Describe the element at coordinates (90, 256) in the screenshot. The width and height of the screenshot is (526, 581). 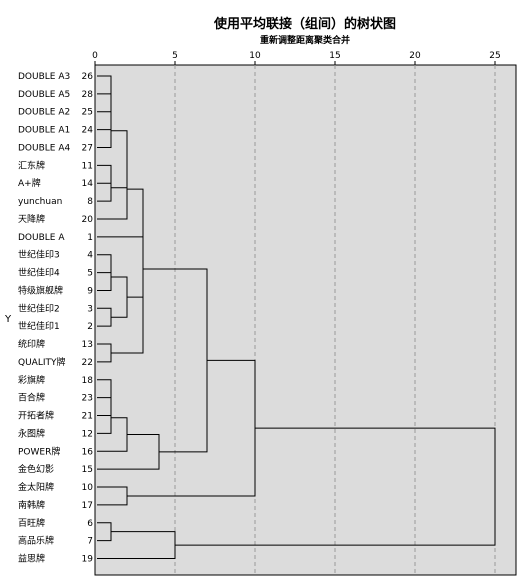
I see `leaf-id: 4` at that location.